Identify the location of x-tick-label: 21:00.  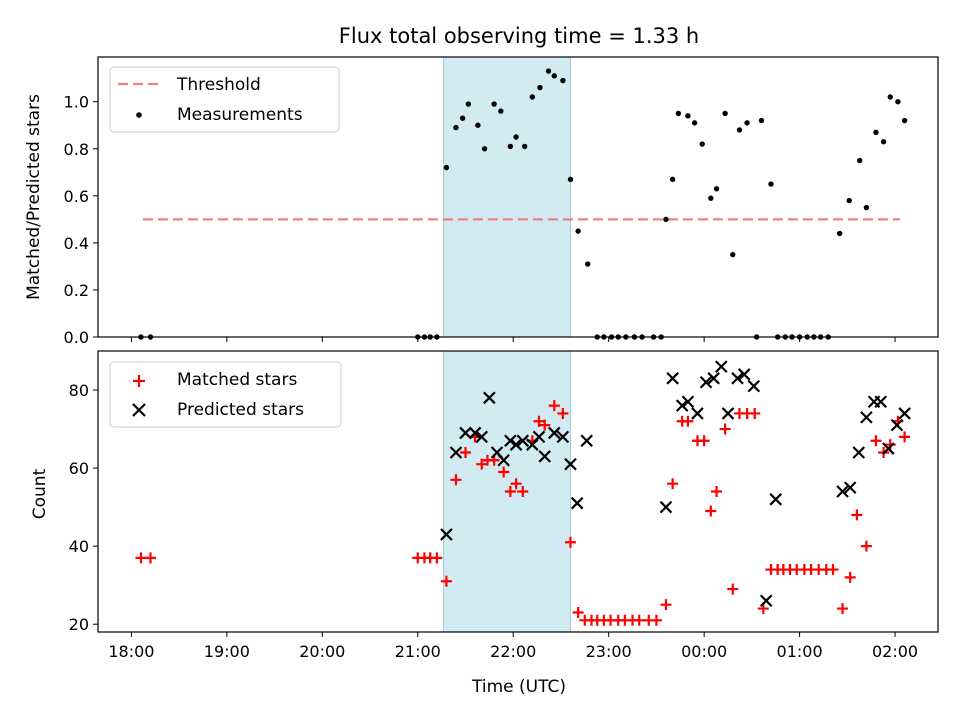
(418, 651).